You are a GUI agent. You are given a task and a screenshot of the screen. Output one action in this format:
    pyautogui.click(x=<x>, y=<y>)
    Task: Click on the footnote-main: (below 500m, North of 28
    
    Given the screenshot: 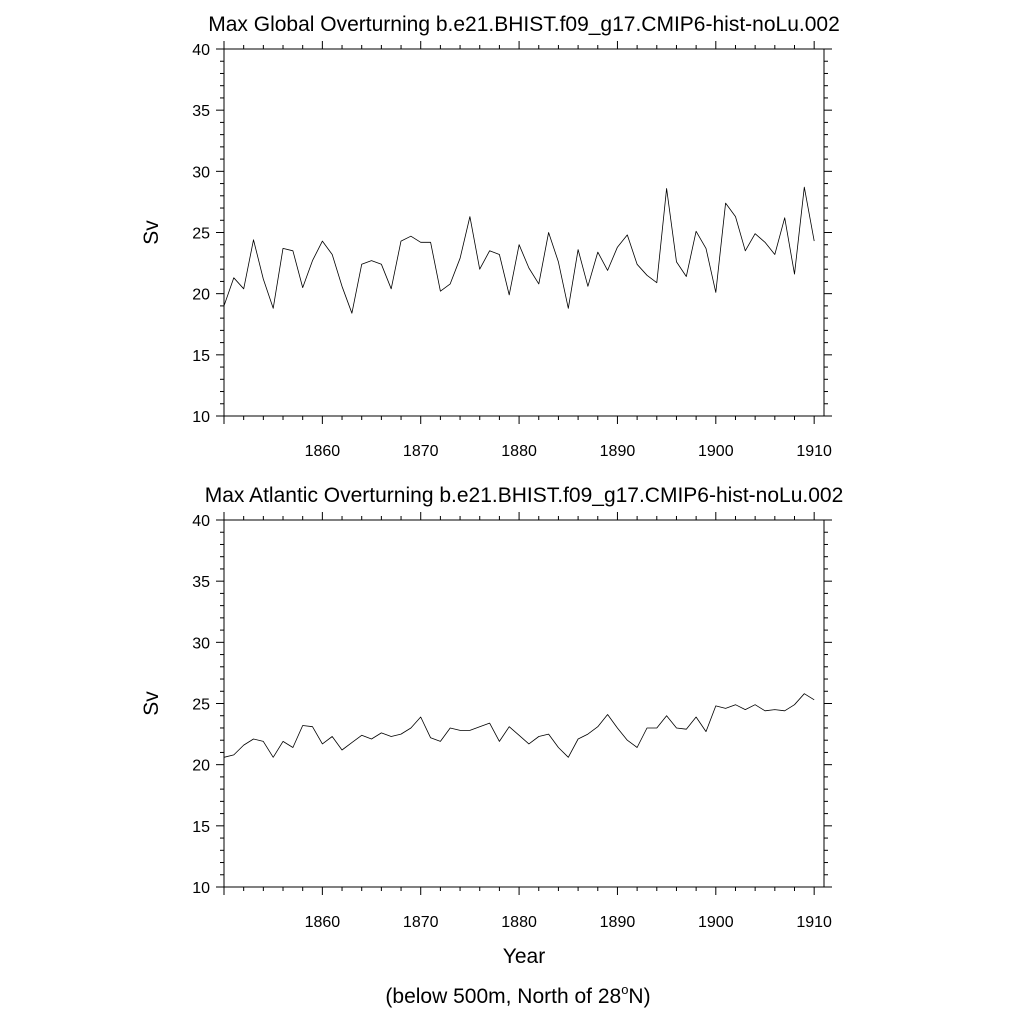 What is the action you would take?
    pyautogui.click(x=503, y=996)
    